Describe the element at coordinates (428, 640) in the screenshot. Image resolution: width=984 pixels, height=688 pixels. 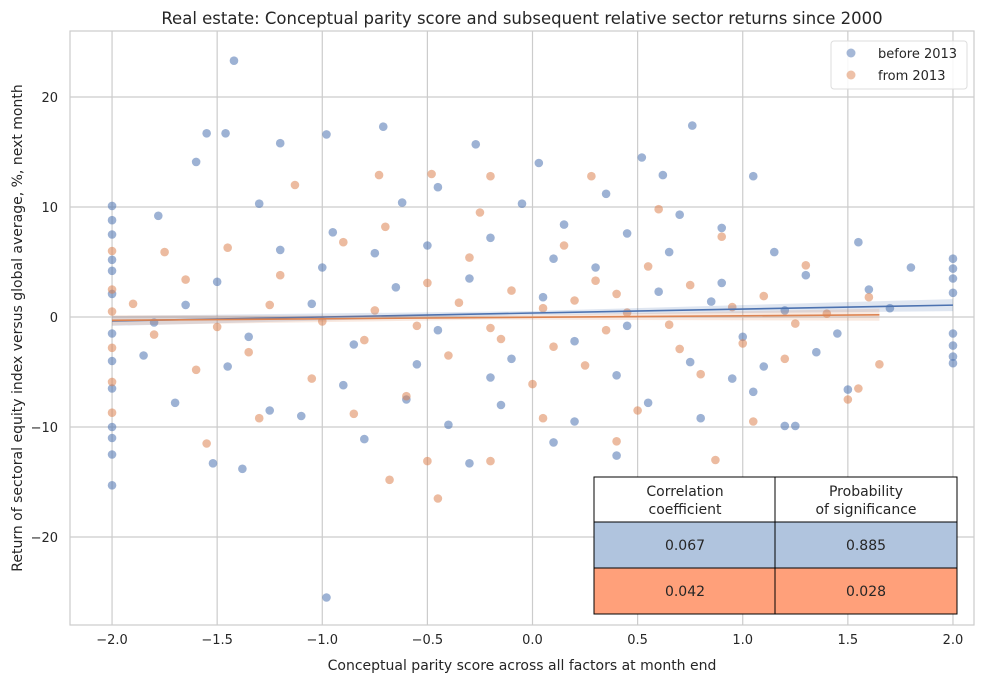
I see `x-tick-label: −0.5` at that location.